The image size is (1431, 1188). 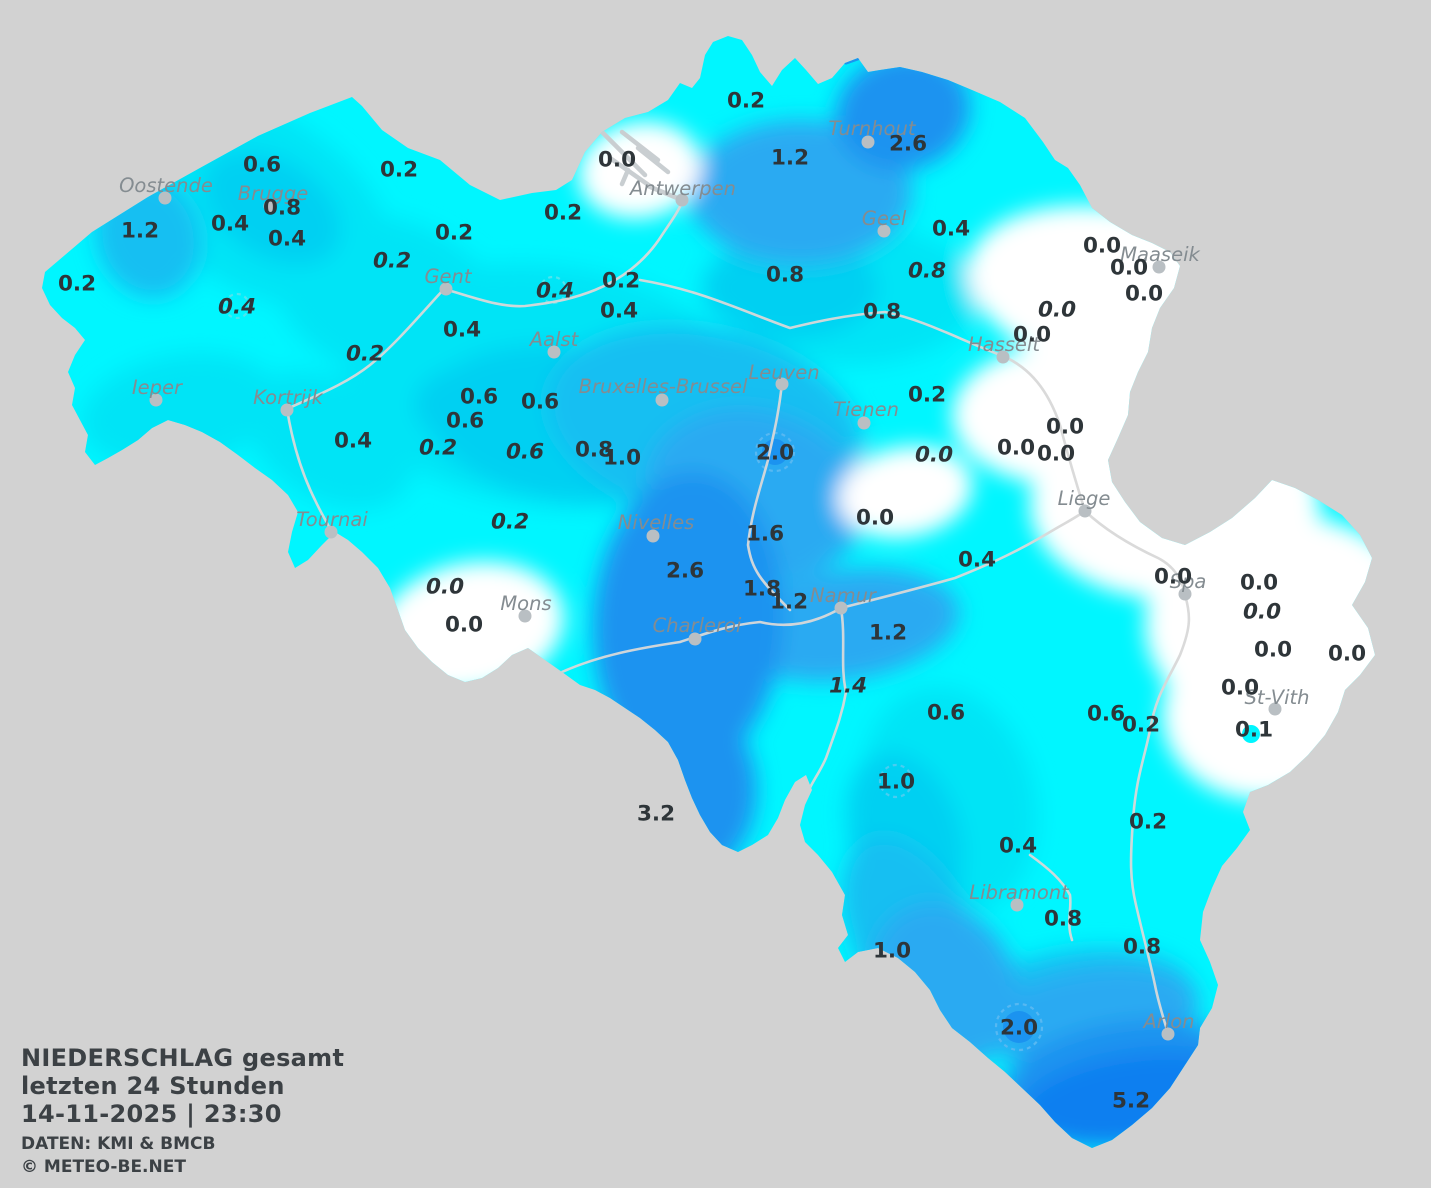 I want to click on city-label: Liege, so click(x=1084, y=498).